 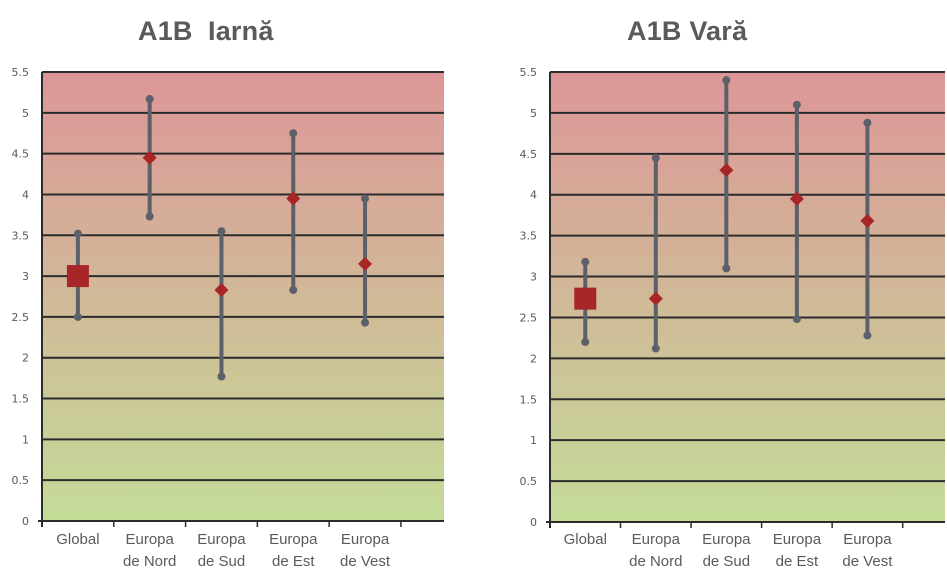 I want to click on chart-title-summer: A1B Vară, so click(x=687, y=31).